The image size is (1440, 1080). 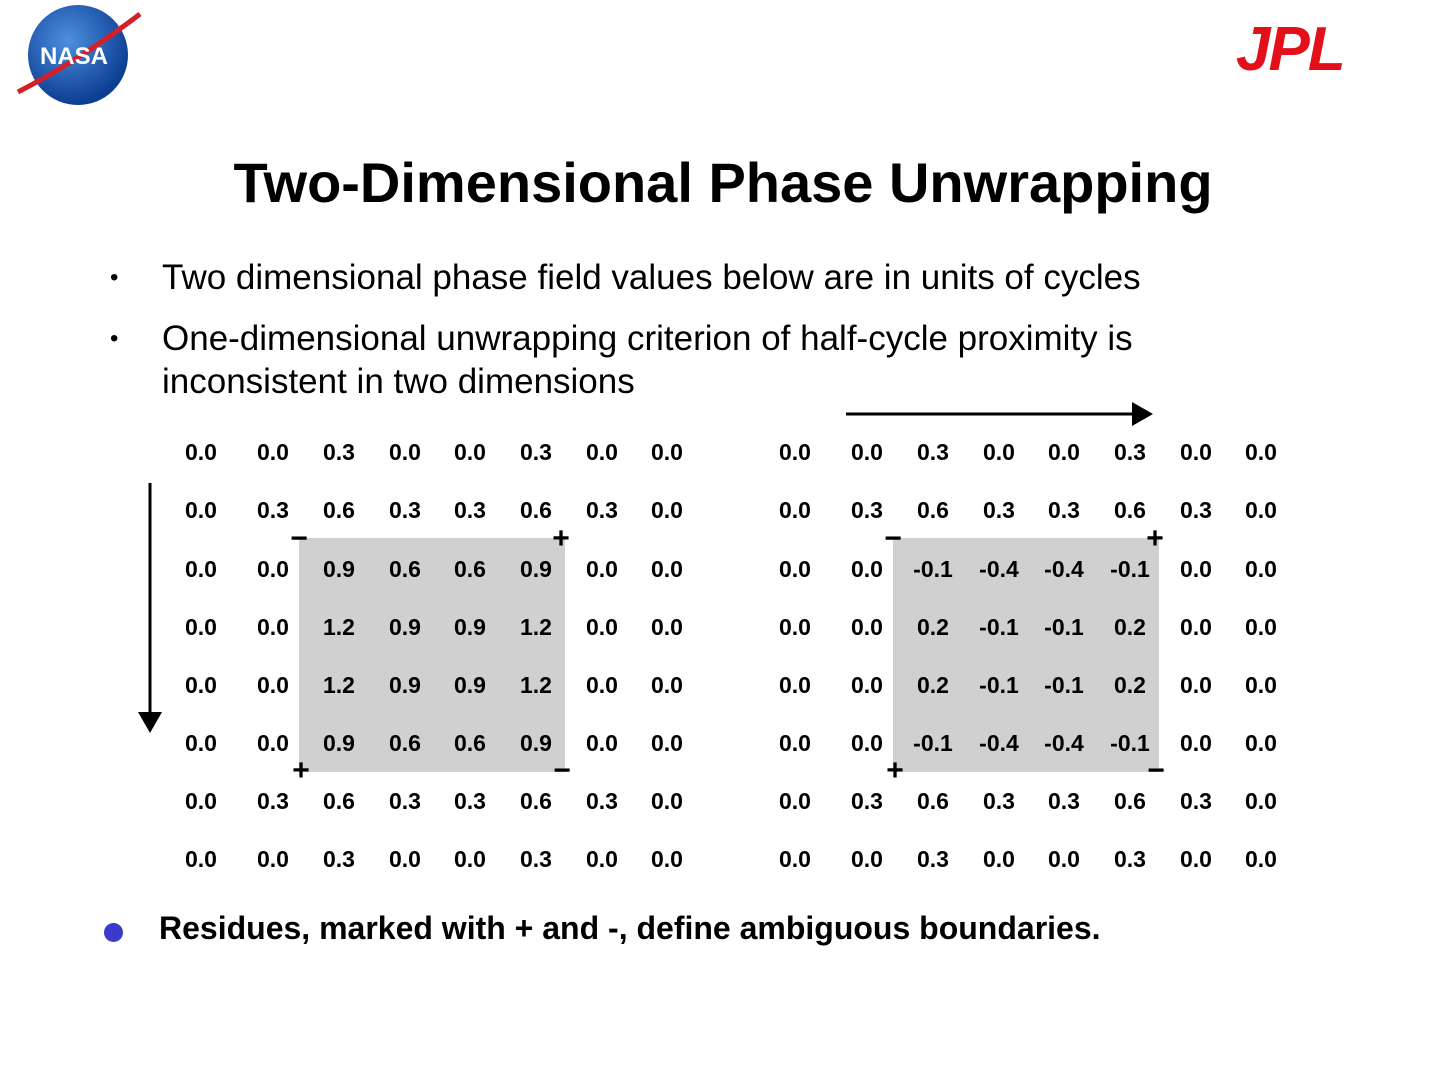 I want to click on bullet-dot, so click(x=113, y=932).